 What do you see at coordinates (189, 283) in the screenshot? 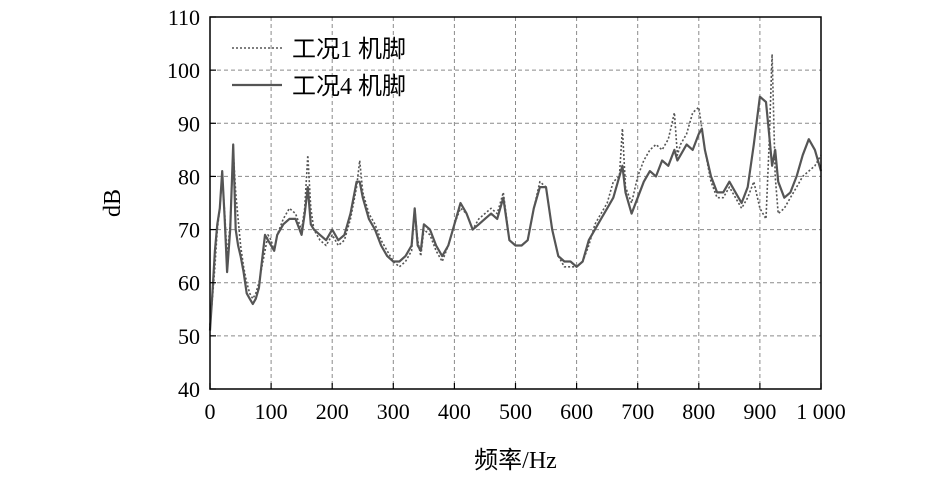
I see `y-tick-label: 60` at bounding box center [189, 283].